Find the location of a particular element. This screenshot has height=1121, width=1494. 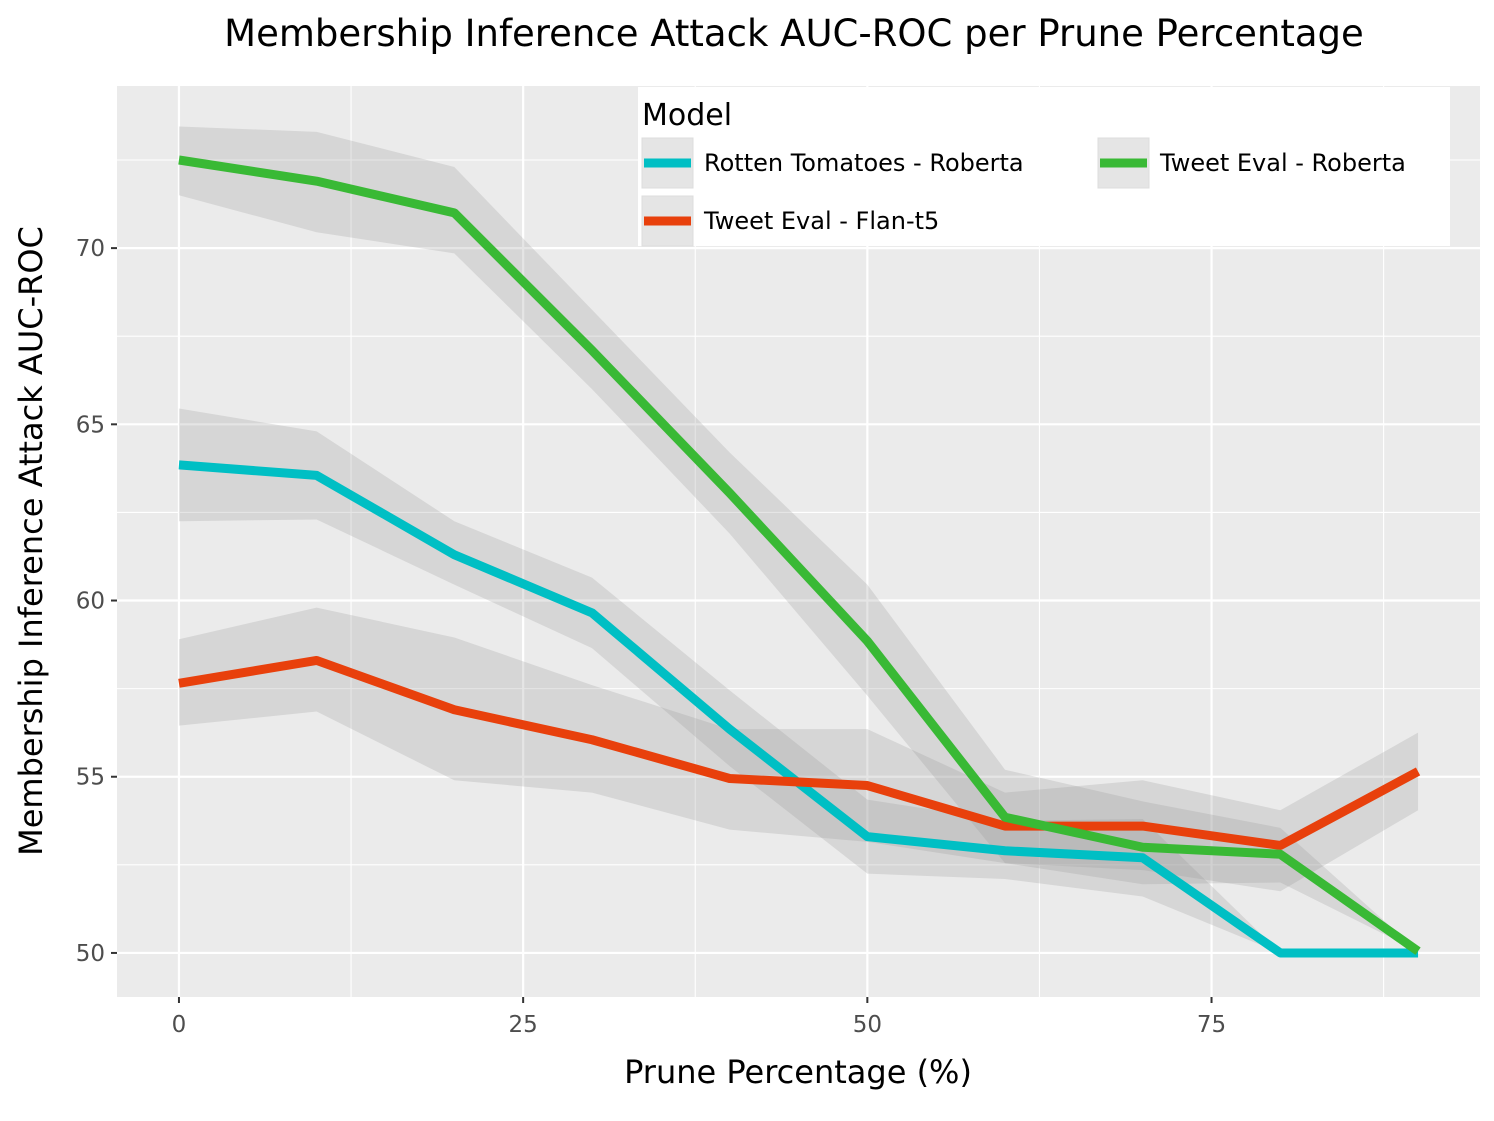

legend-item: Tweet Eval - Roberta is located at coordinates (1251, 163).